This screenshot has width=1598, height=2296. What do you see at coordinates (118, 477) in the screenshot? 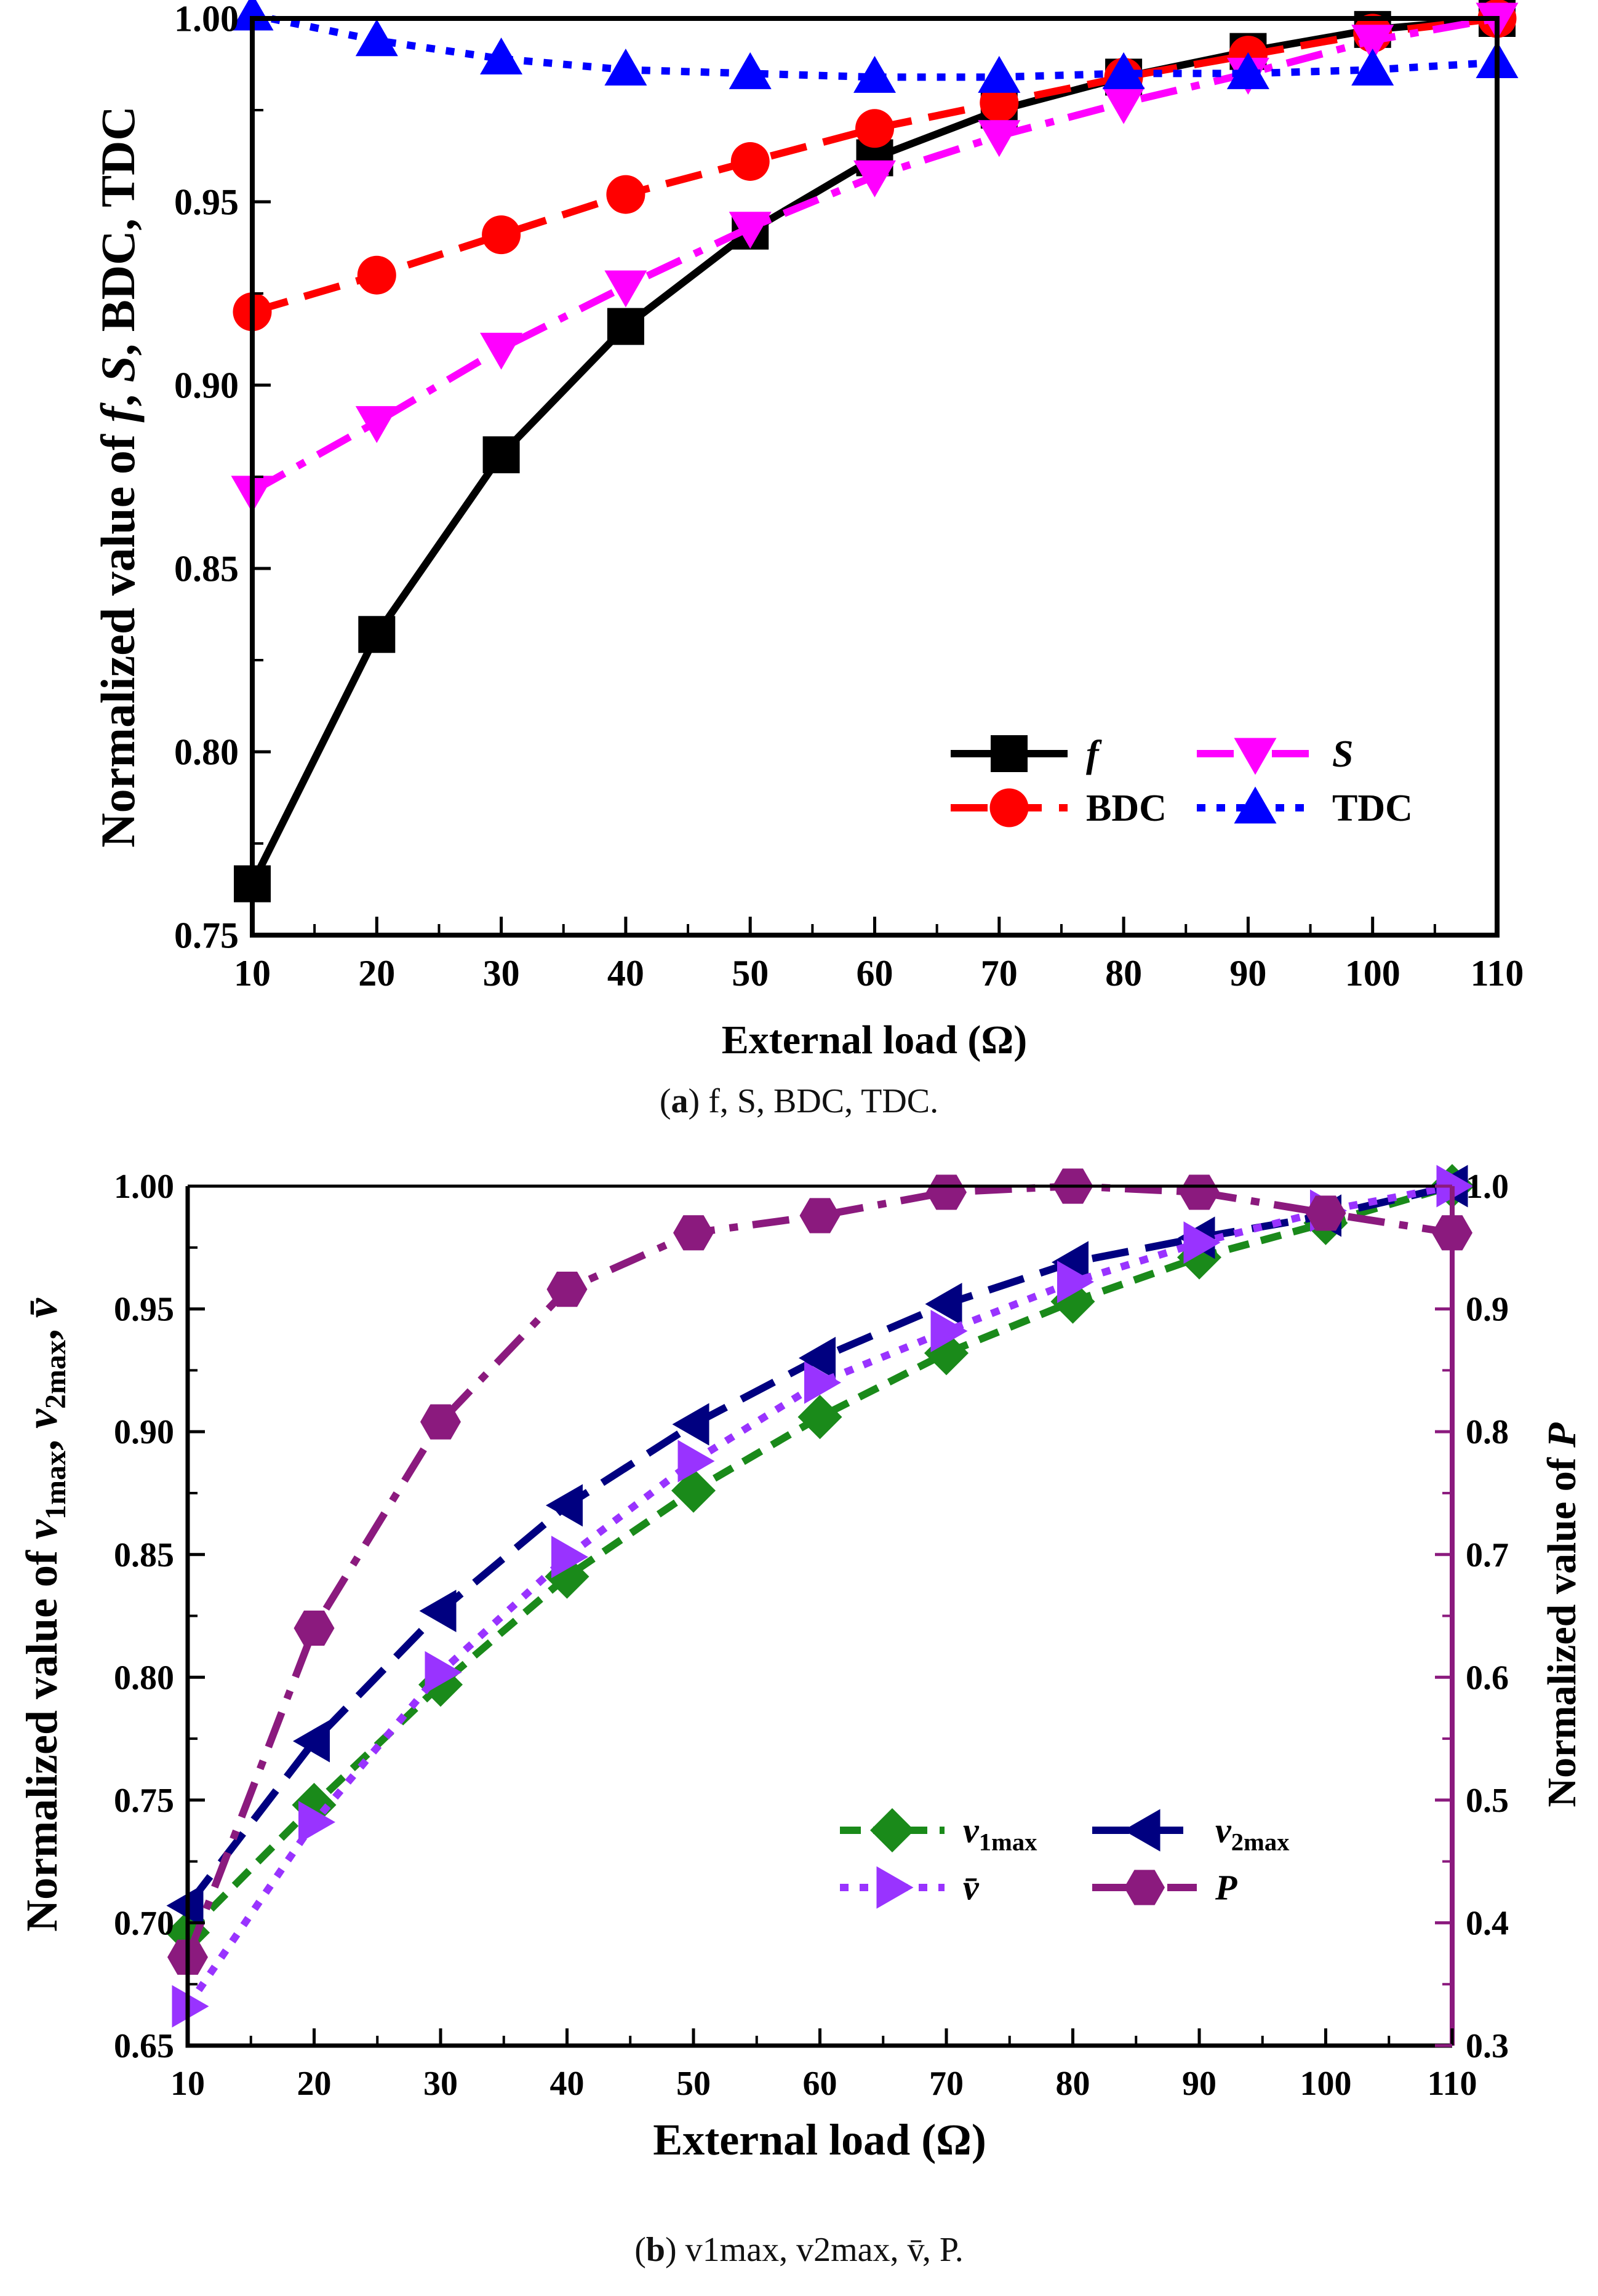
I see `panel-a-y-axis-label: Normalized value of f, S, BDC, TDC` at bounding box center [118, 477].